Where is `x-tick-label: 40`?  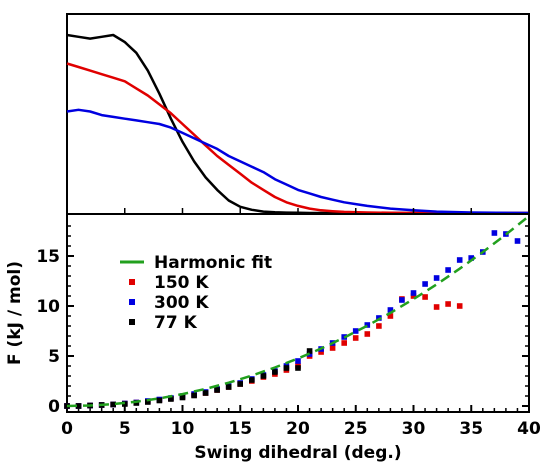 x-tick-label: 40 is located at coordinates (529, 429).